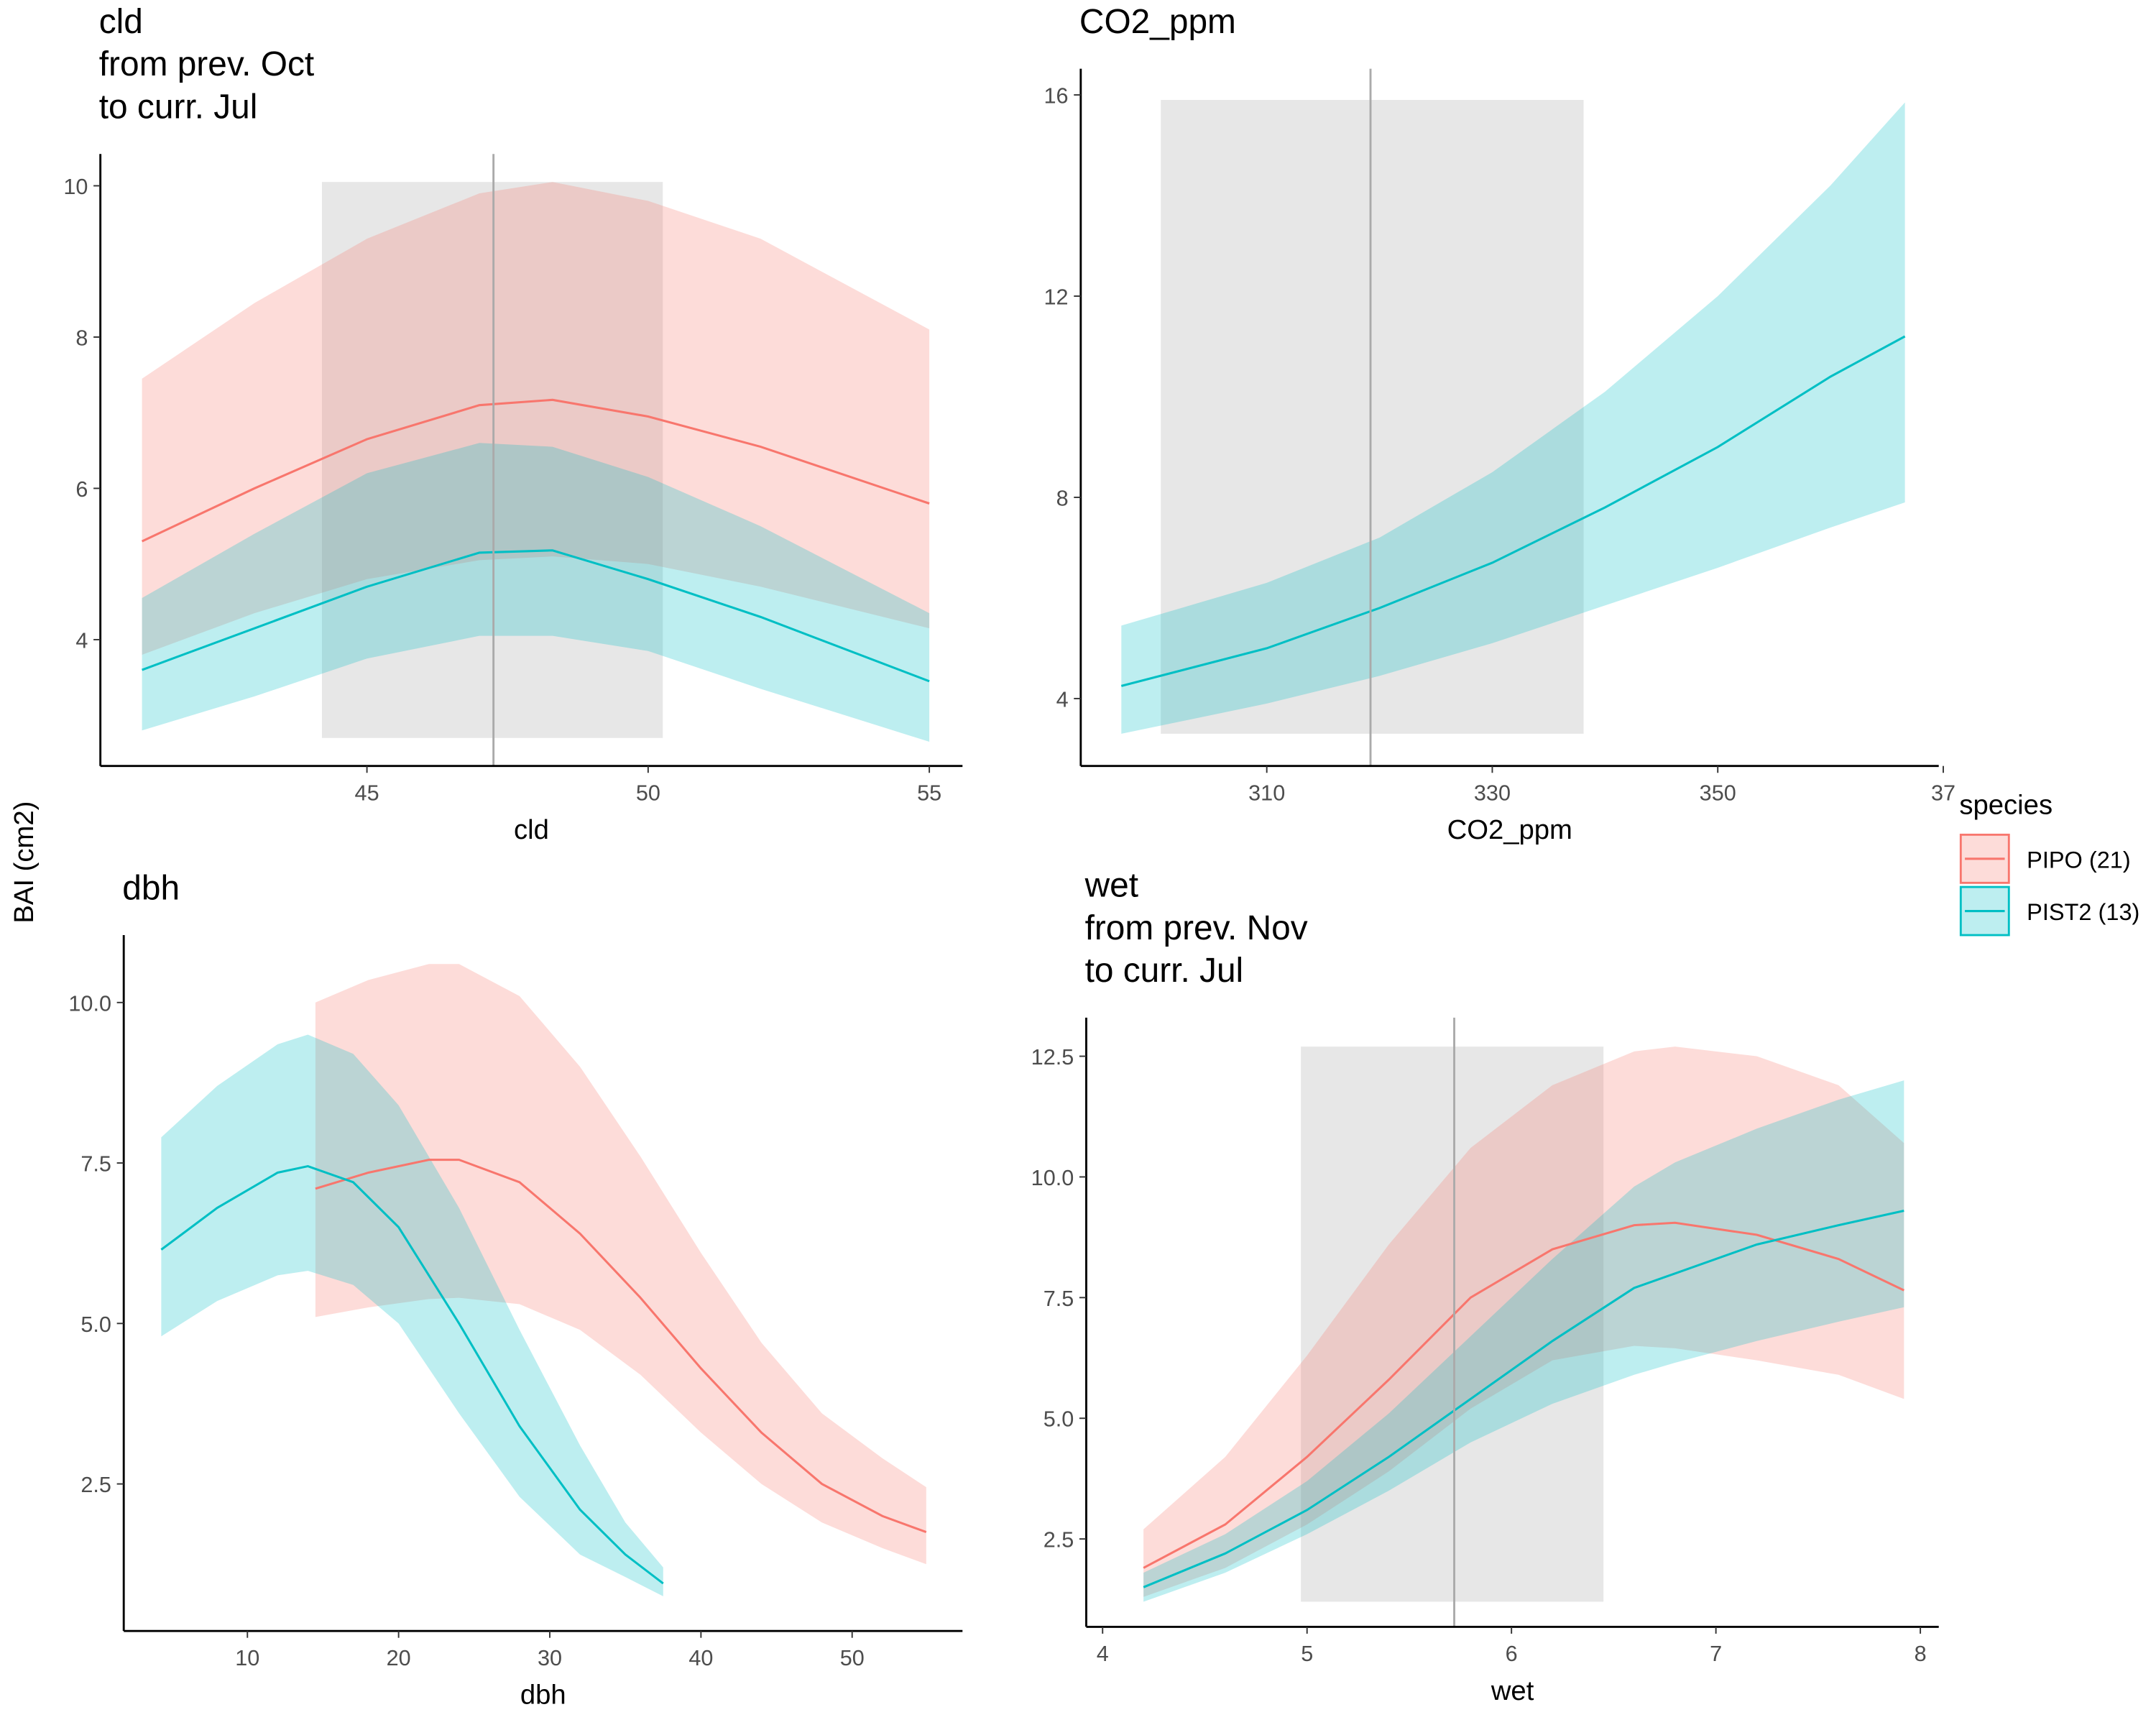 The width and height of the screenshot is (2156, 1725). Describe the element at coordinates (1266, 793) in the screenshot. I see `x-tick-label: 310` at that location.